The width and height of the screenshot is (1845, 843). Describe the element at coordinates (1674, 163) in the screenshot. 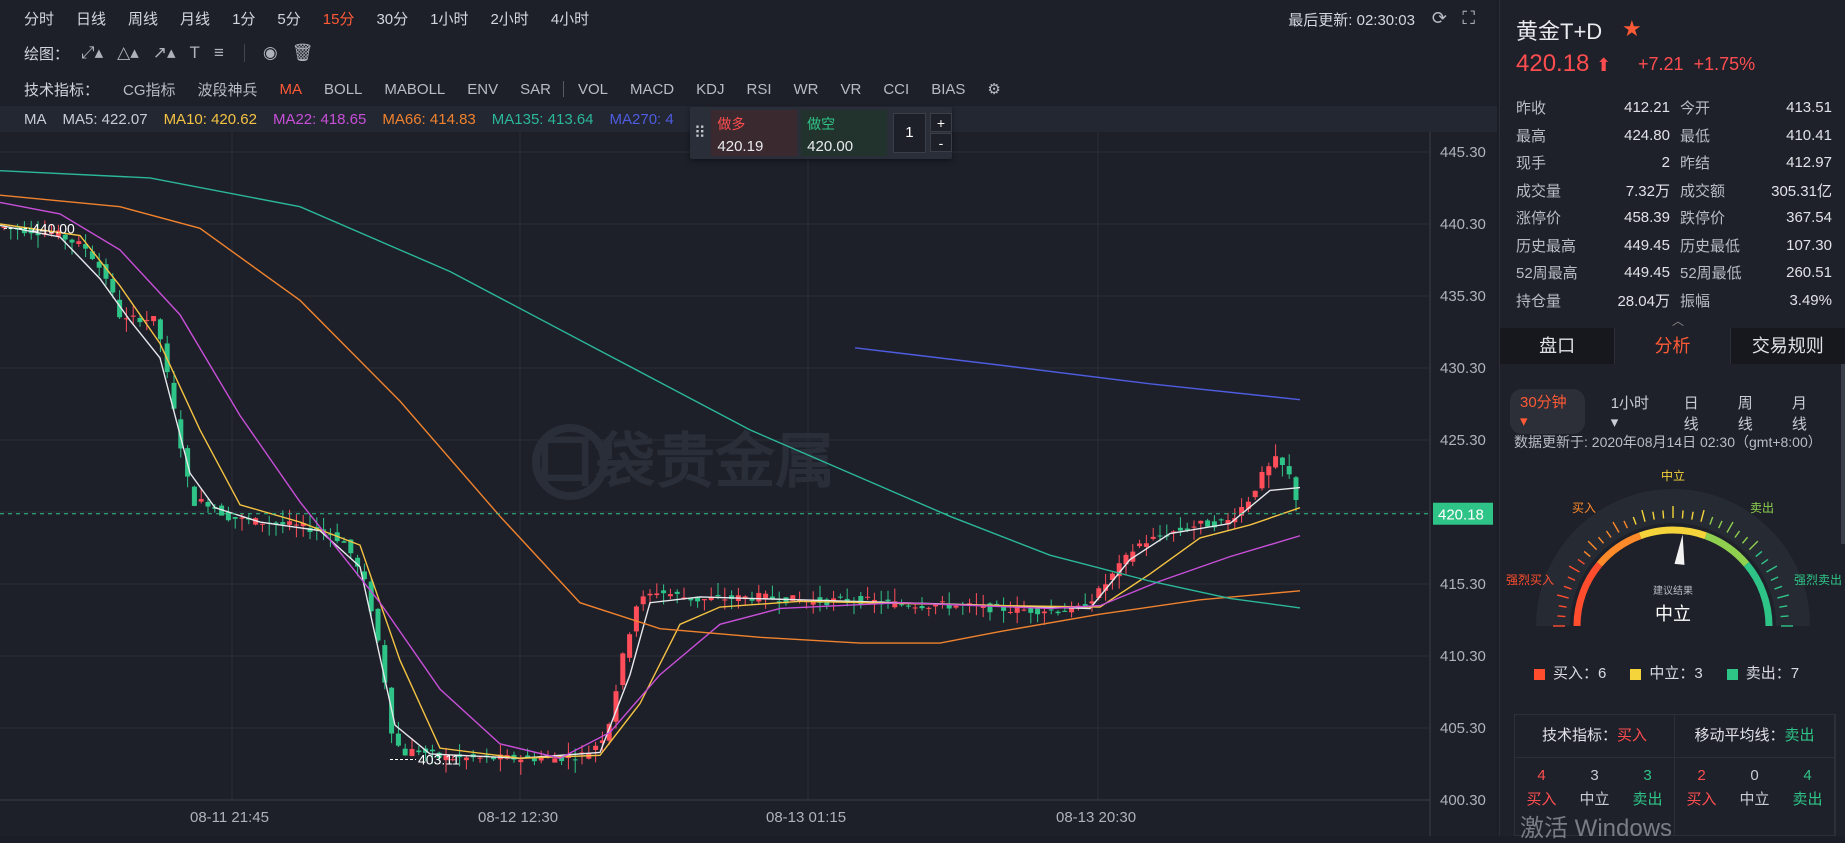

I see `quote-row: 现手 2 昨结 412.97` at that location.